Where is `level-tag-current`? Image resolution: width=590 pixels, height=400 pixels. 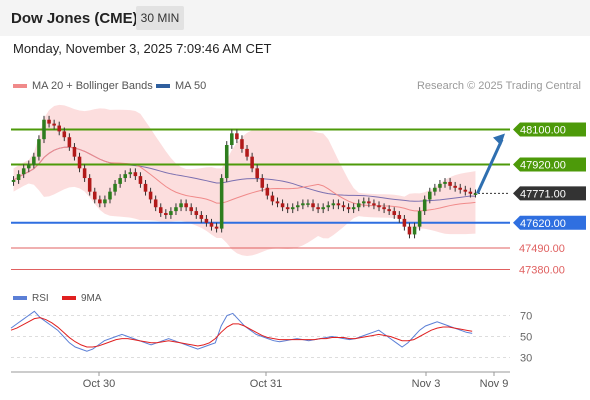 level-tag-current is located at coordinates (549, 193).